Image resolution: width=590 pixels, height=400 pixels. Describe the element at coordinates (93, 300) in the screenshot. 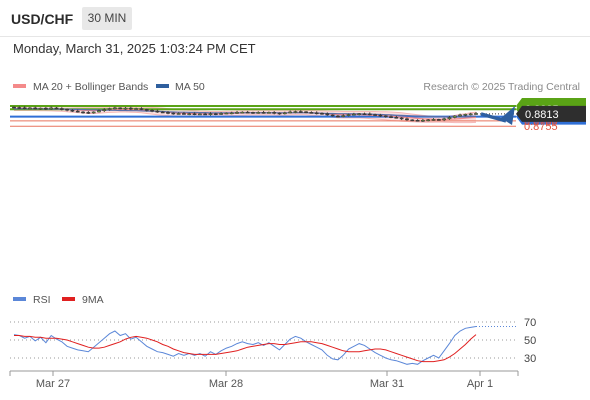

I see `legend-label-9ma: 9MA` at that location.